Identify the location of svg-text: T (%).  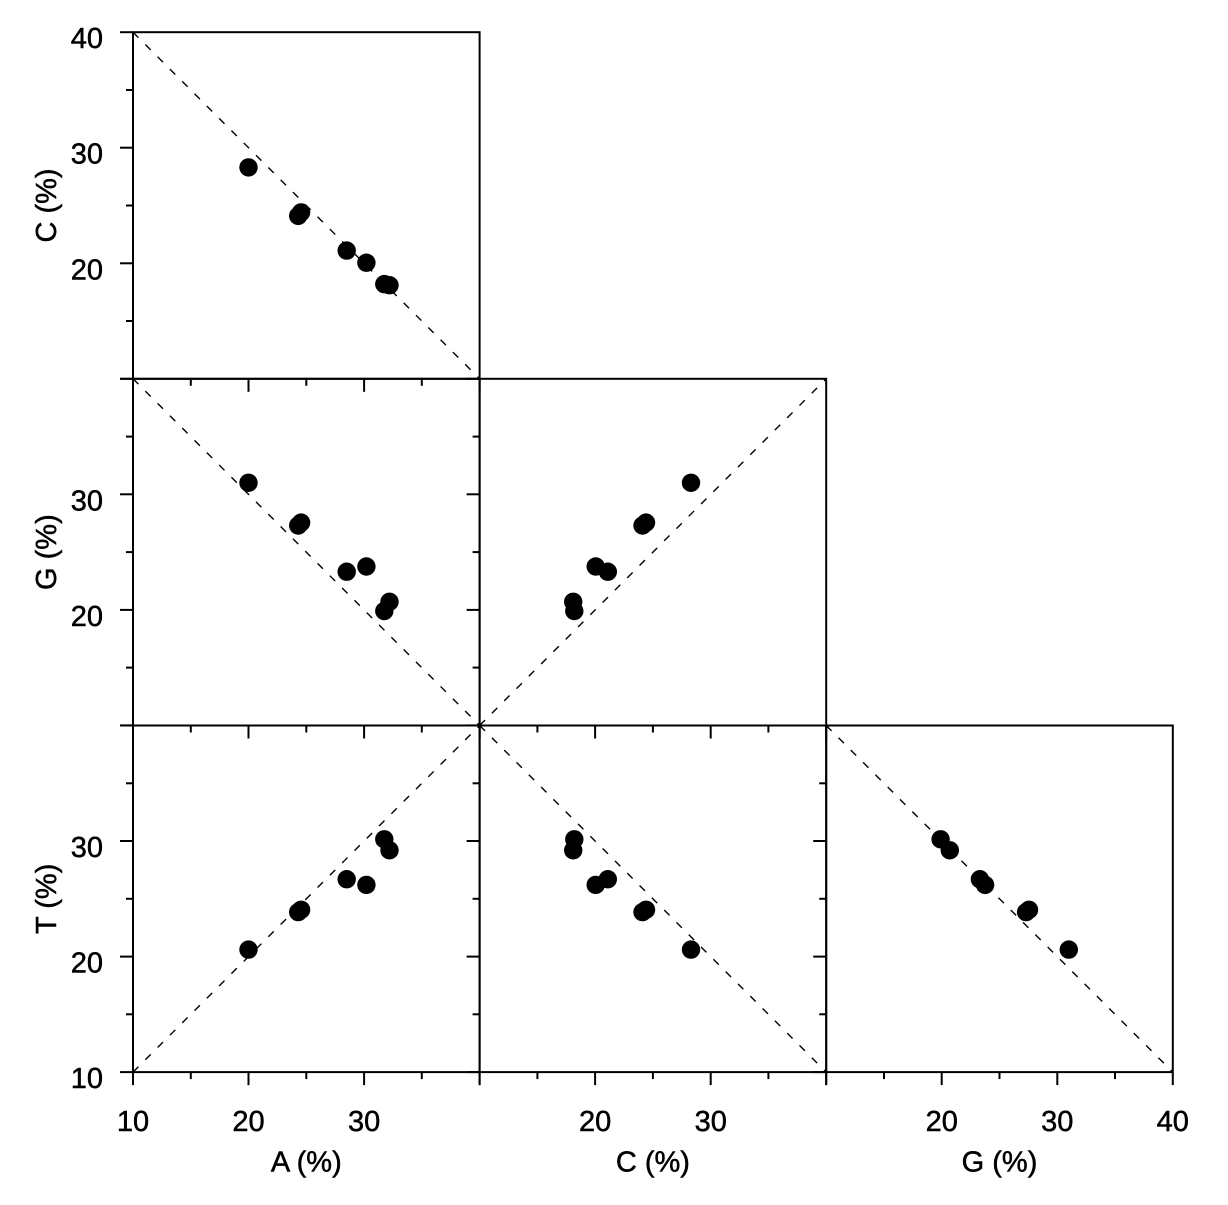
(47, 899).